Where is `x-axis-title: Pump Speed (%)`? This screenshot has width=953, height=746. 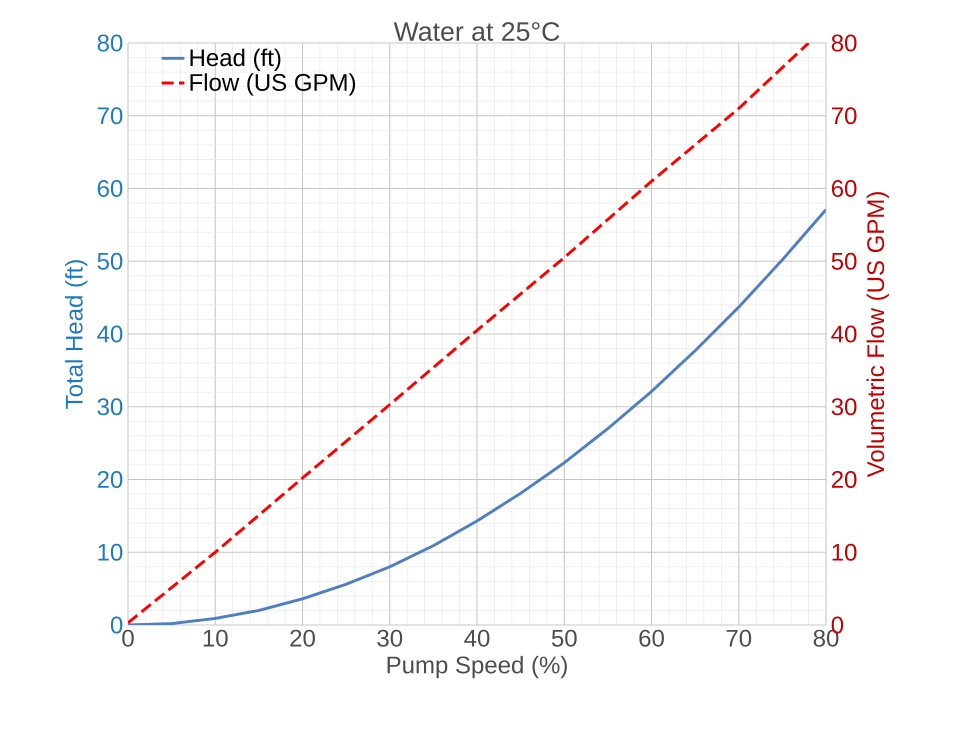 x-axis-title: Pump Speed (%) is located at coordinates (477, 667).